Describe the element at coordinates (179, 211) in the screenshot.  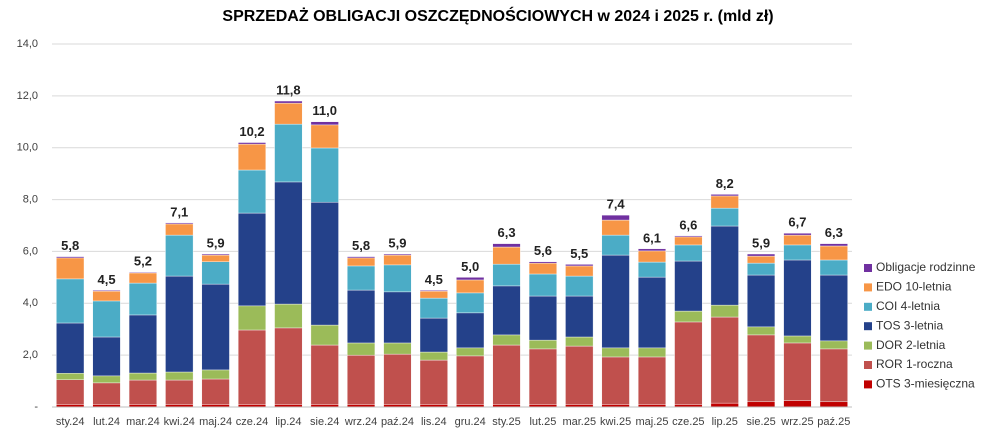
I see `total-label: 7,1` at that location.